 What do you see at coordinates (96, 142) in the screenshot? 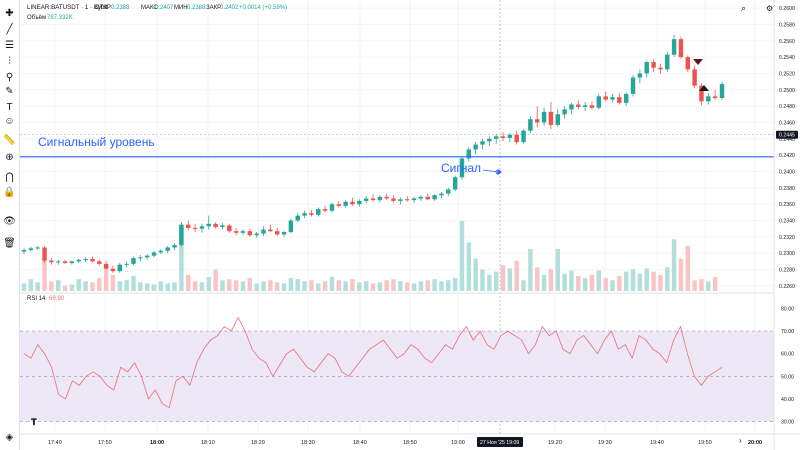
I see `signal-level-label: Сигнальный уровень` at bounding box center [96, 142].